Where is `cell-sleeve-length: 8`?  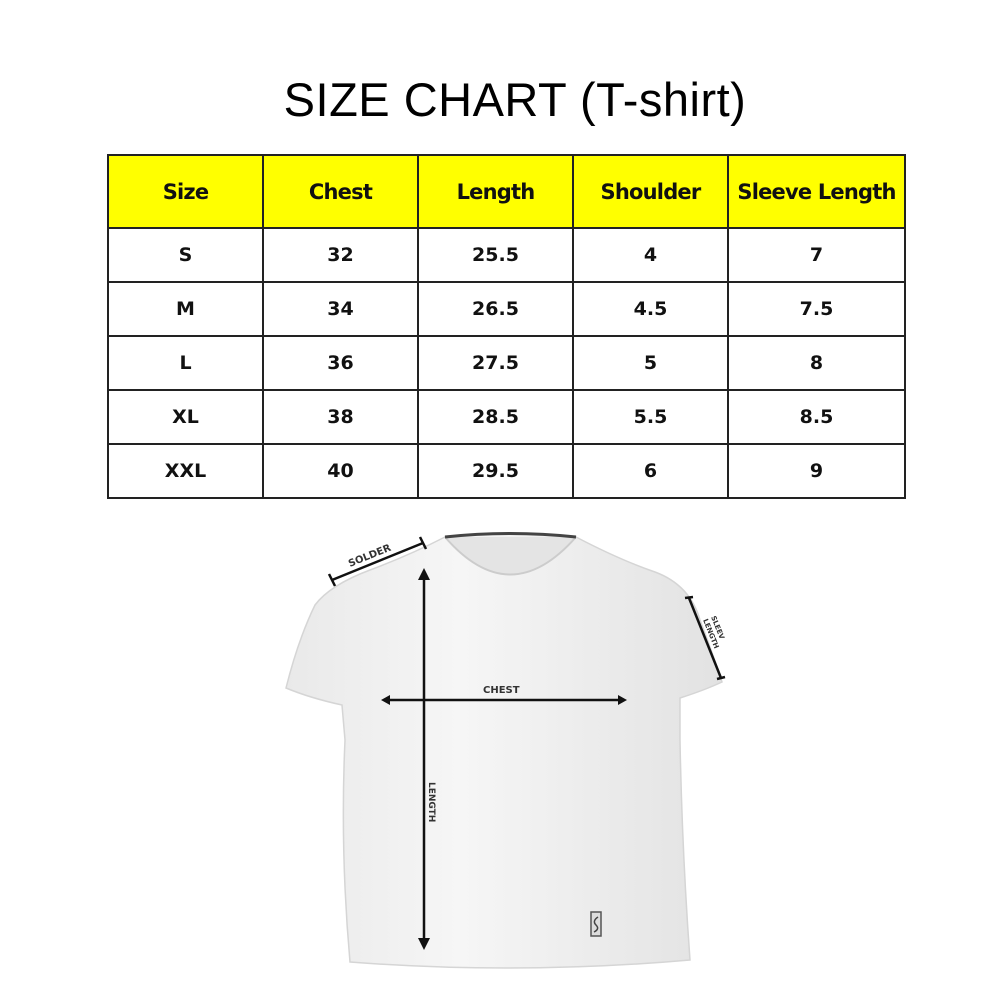
cell-sleeve-length: 8 is located at coordinates (816, 363).